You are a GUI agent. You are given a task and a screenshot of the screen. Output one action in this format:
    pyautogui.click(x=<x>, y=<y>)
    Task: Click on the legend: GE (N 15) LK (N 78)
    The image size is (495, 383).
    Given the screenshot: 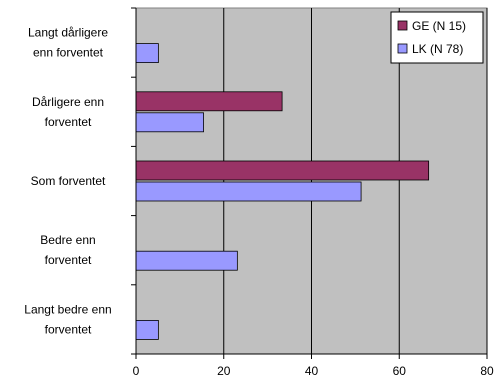 What is the action you would take?
    pyautogui.click(x=437, y=37)
    